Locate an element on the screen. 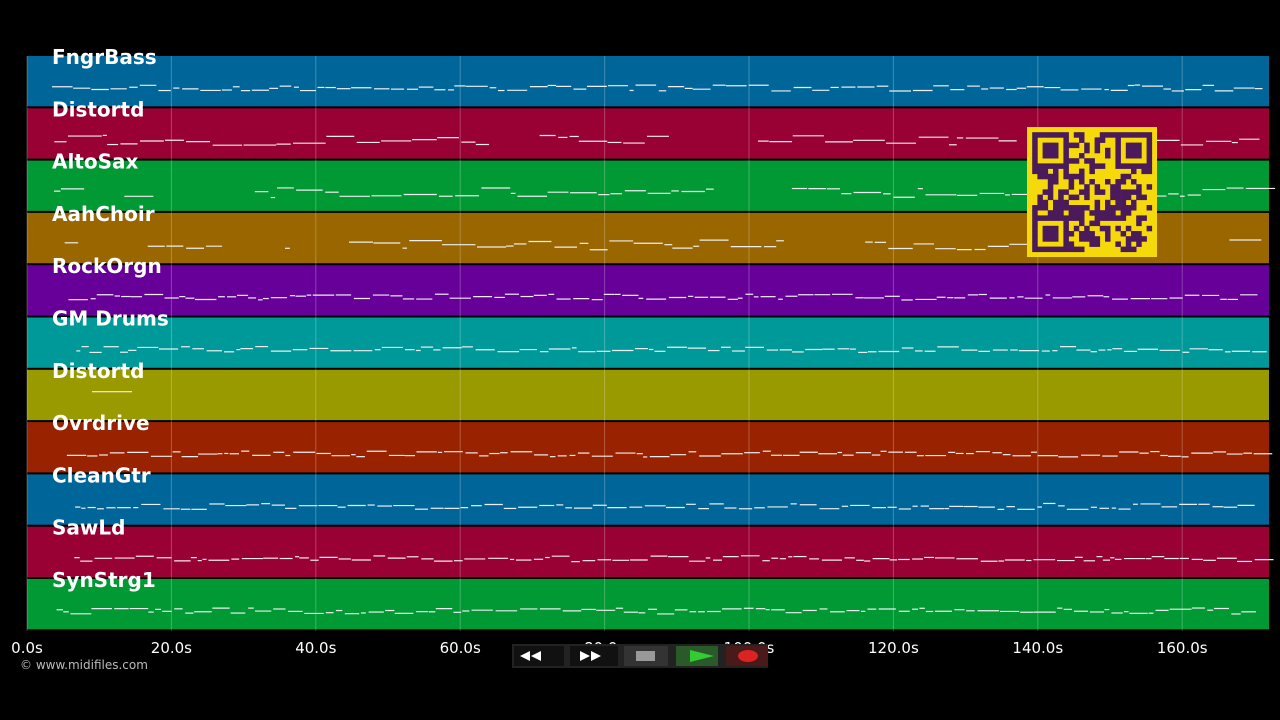 The image size is (1280, 720). qr-code is located at coordinates (1092, 192).